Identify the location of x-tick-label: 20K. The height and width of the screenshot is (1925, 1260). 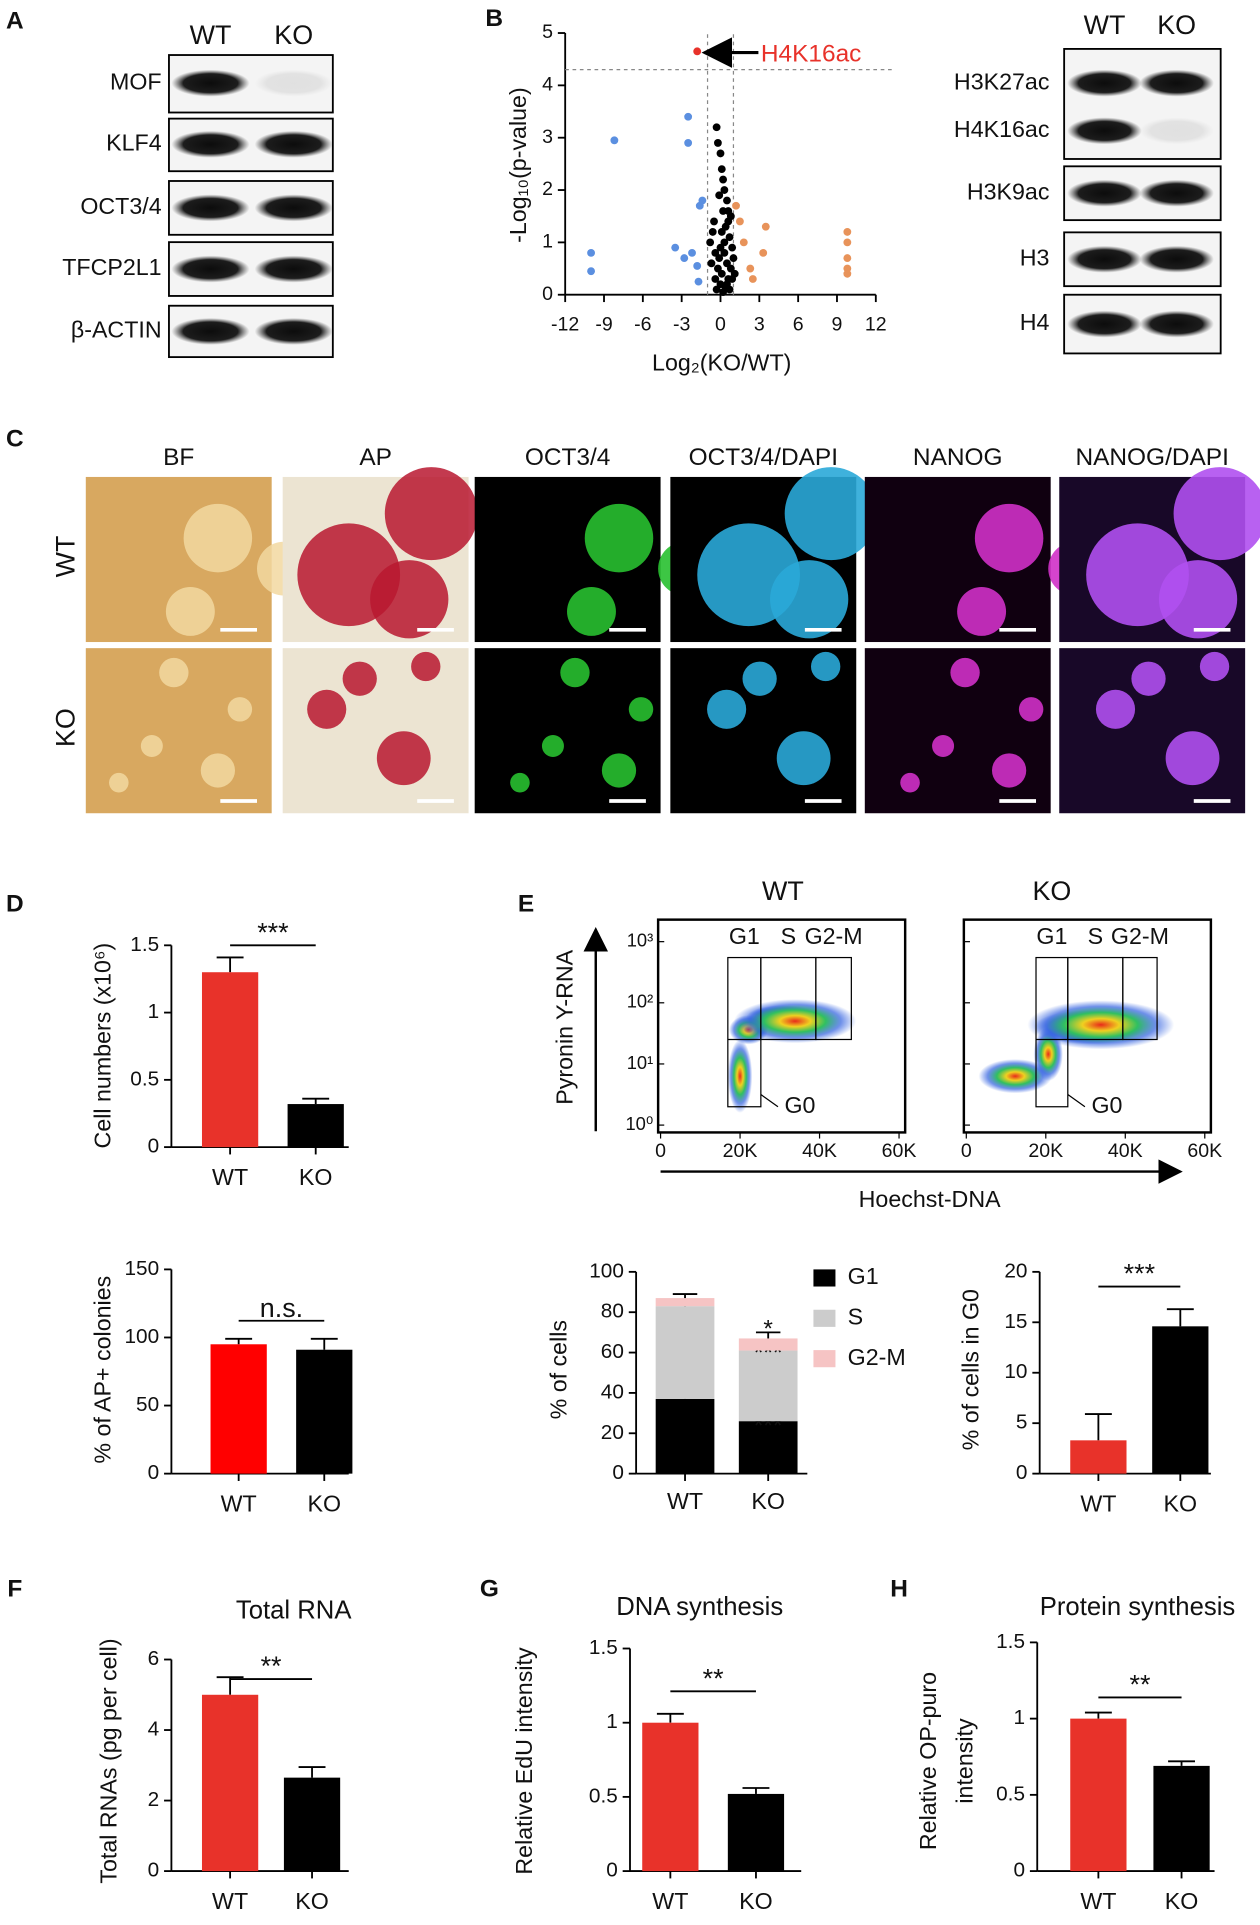
(740, 1151).